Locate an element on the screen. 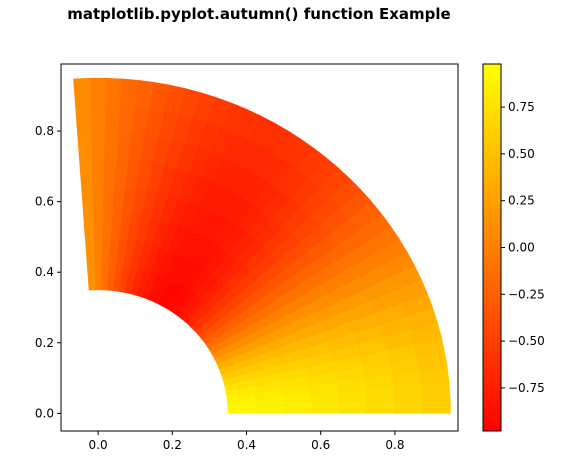 This screenshot has height=467, width=586. y-tick-label: 0.8 is located at coordinates (44, 131).